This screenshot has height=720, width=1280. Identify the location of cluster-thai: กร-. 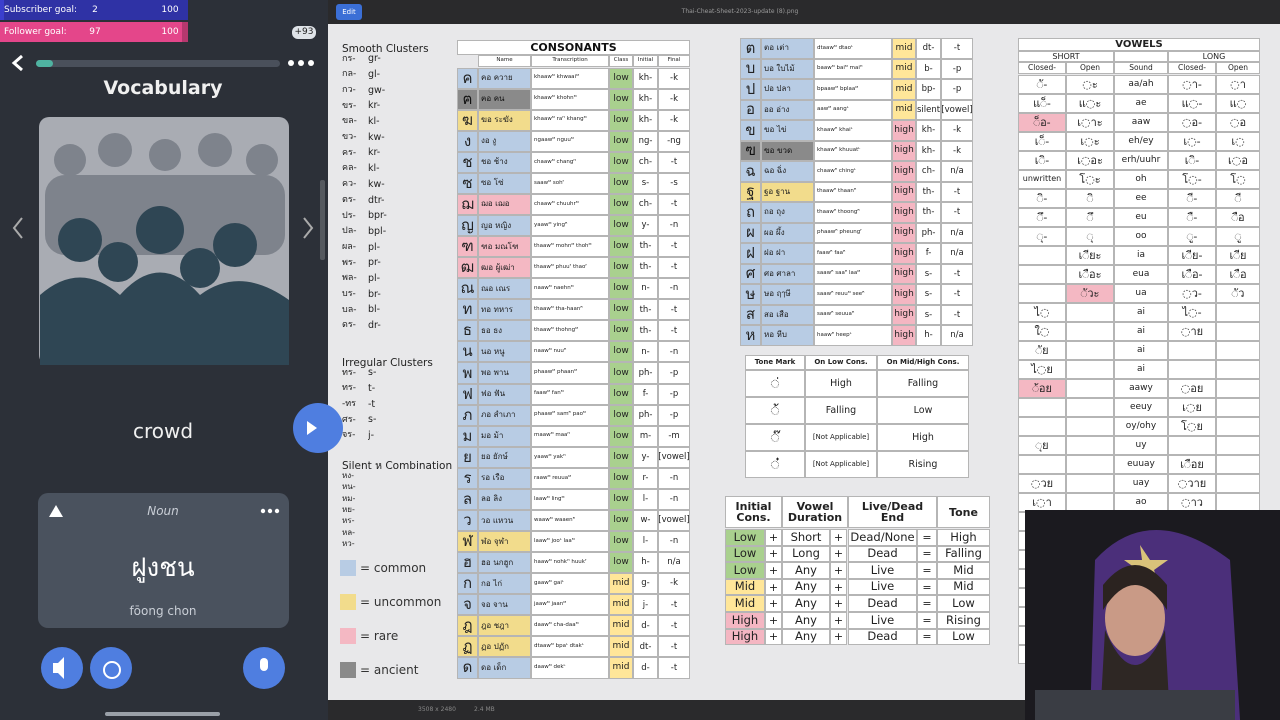
(349, 58).